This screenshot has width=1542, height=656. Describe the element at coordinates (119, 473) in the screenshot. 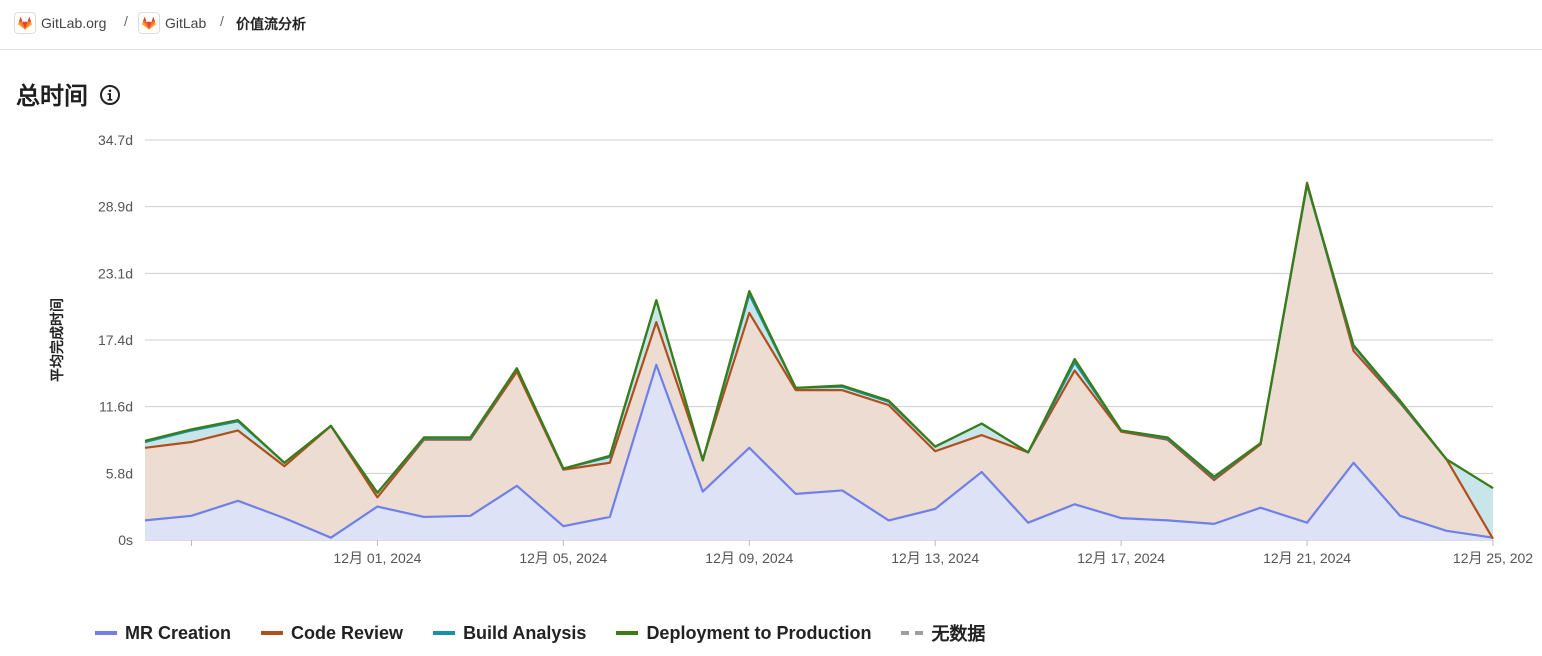

I see `y-tick-label: 5.8d` at that location.